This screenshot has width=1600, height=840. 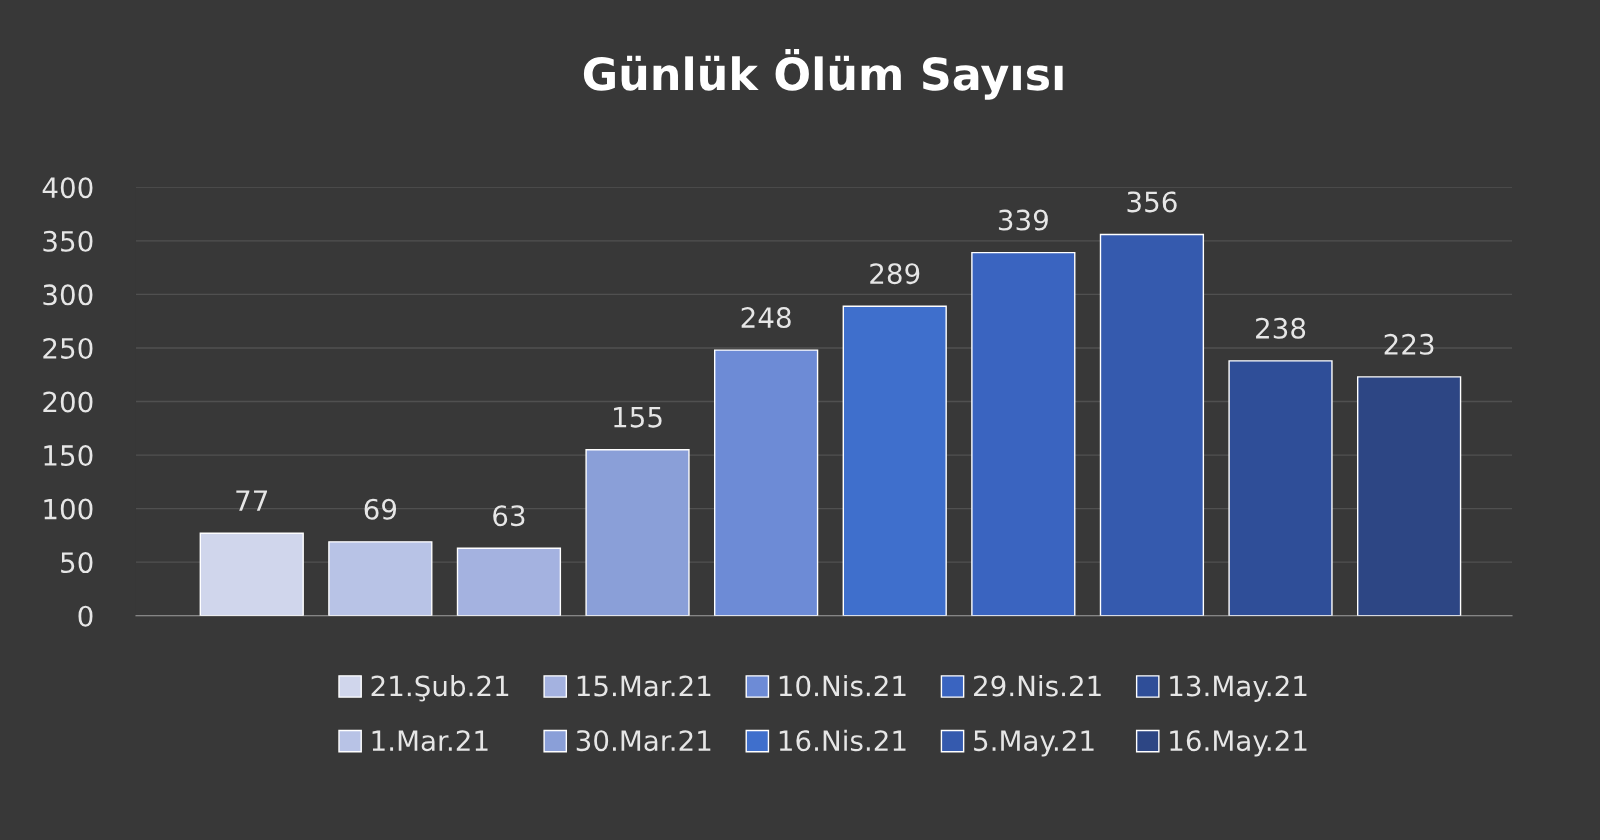 I want to click on legend-label: 5.May.21, so click(x=1034, y=743).